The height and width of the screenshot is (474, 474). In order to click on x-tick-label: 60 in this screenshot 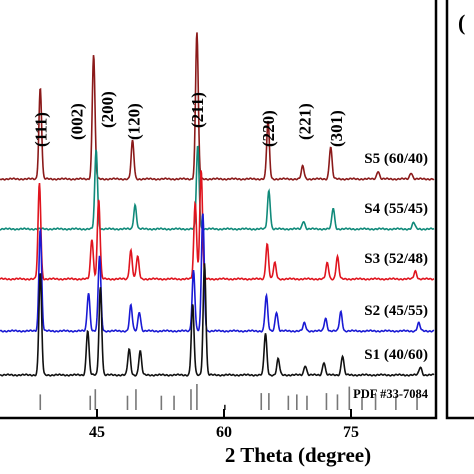, I will do `click(224, 432)`.